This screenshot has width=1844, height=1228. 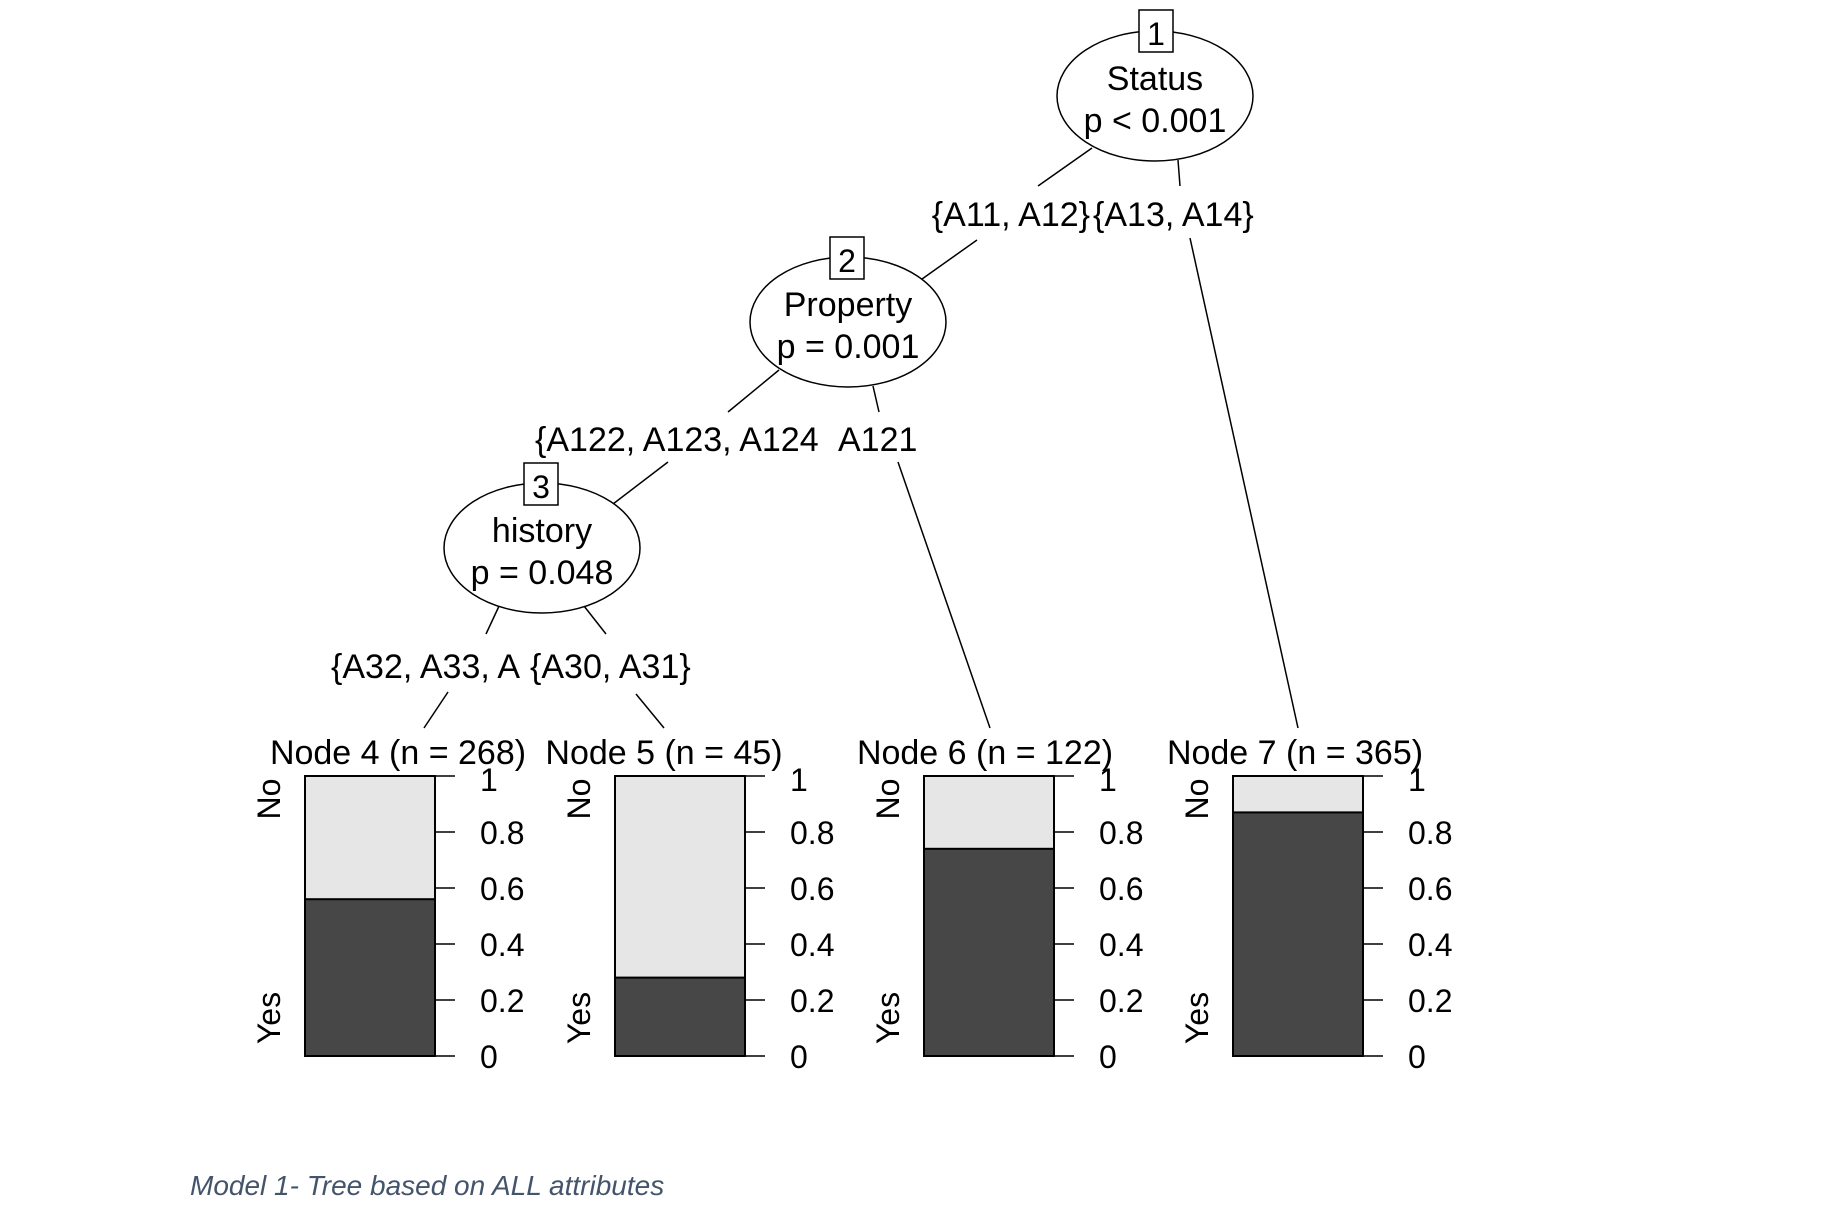 I want to click on inner-node-2: 2 Property p = 0.001, so click(x=848, y=312).